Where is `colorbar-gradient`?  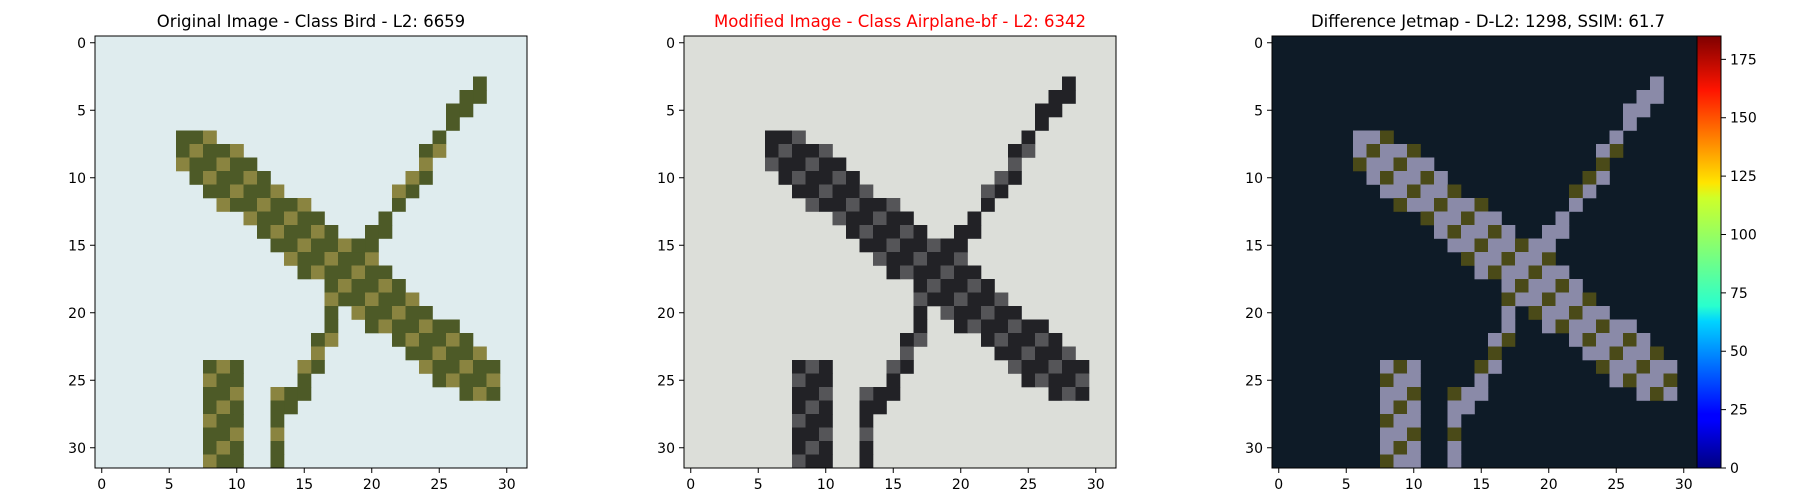 colorbar-gradient is located at coordinates (1709, 252).